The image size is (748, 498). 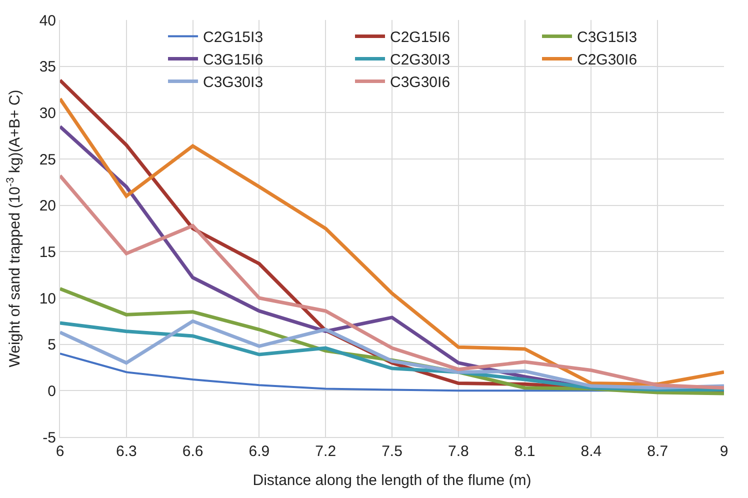 What do you see at coordinates (47, 206) in the screenshot?
I see `y-tick-label: 20` at bounding box center [47, 206].